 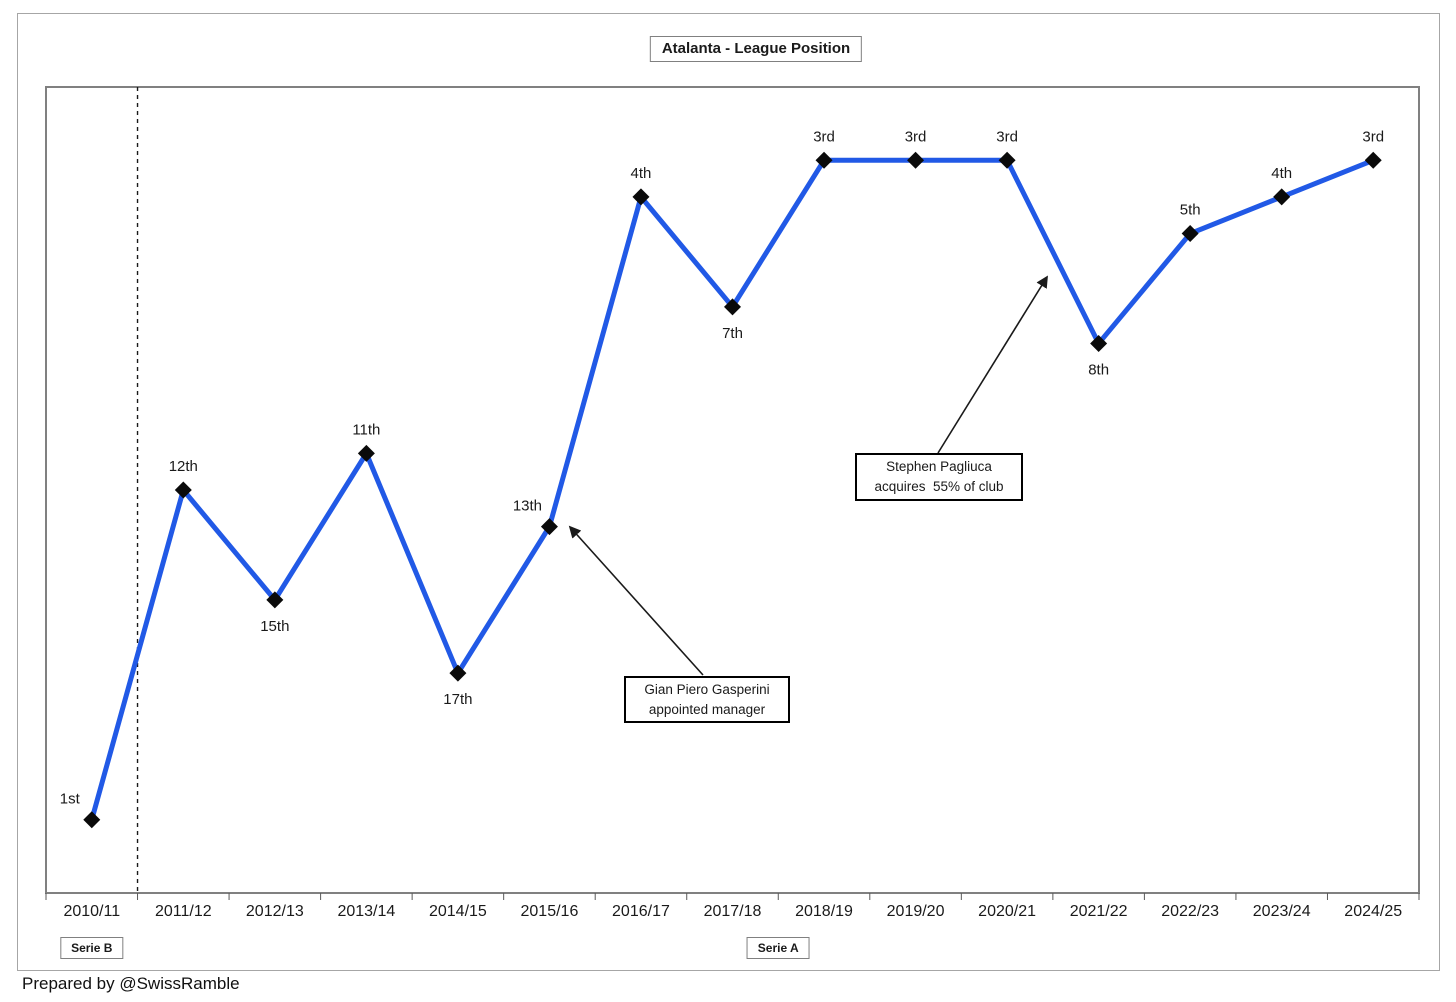 What do you see at coordinates (1190, 210) in the screenshot?
I see `data-point-label: 5th` at bounding box center [1190, 210].